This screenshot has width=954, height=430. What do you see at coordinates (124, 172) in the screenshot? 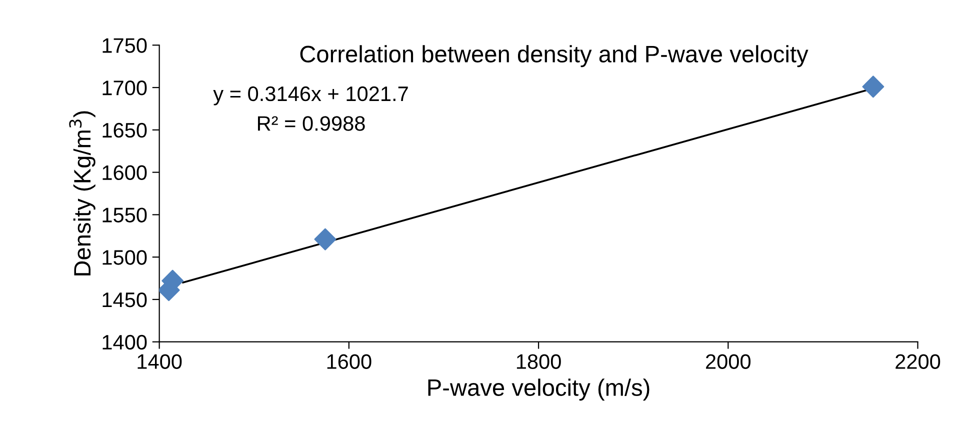
I see `y-tick-label: 1600` at bounding box center [124, 172].